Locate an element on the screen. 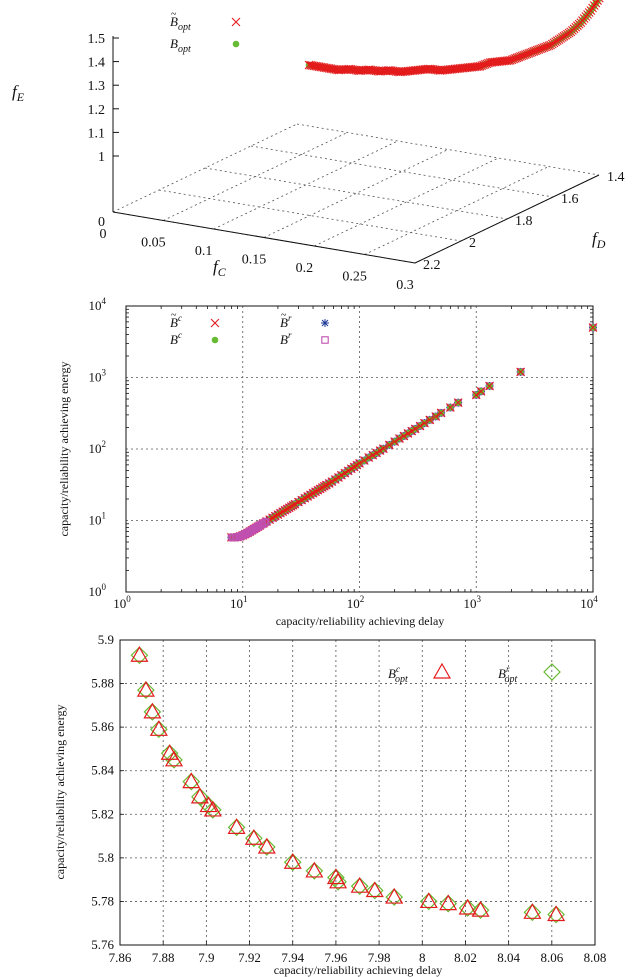 This screenshot has width=639, height=977. y-tick-label: 10⁰ is located at coordinates (98, 590).